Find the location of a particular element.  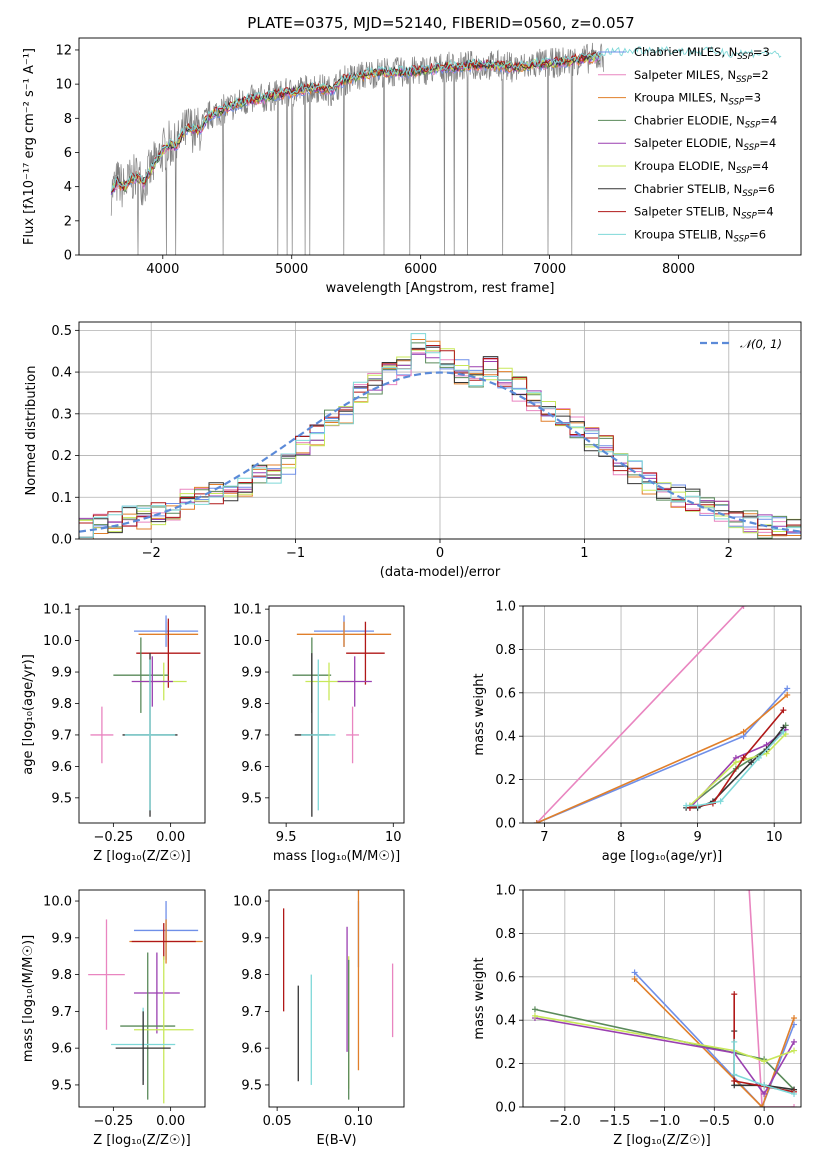

errorbar-kroupa_miles is located at coordinates (344, 634).